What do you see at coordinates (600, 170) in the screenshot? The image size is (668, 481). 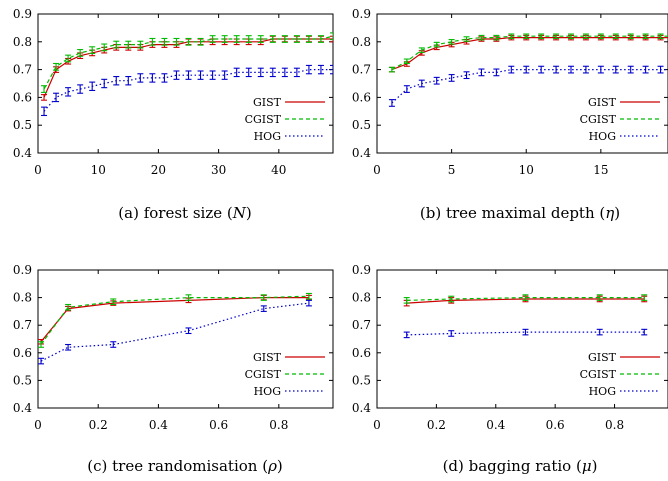 I see `x-tick-label: 15` at bounding box center [600, 170].